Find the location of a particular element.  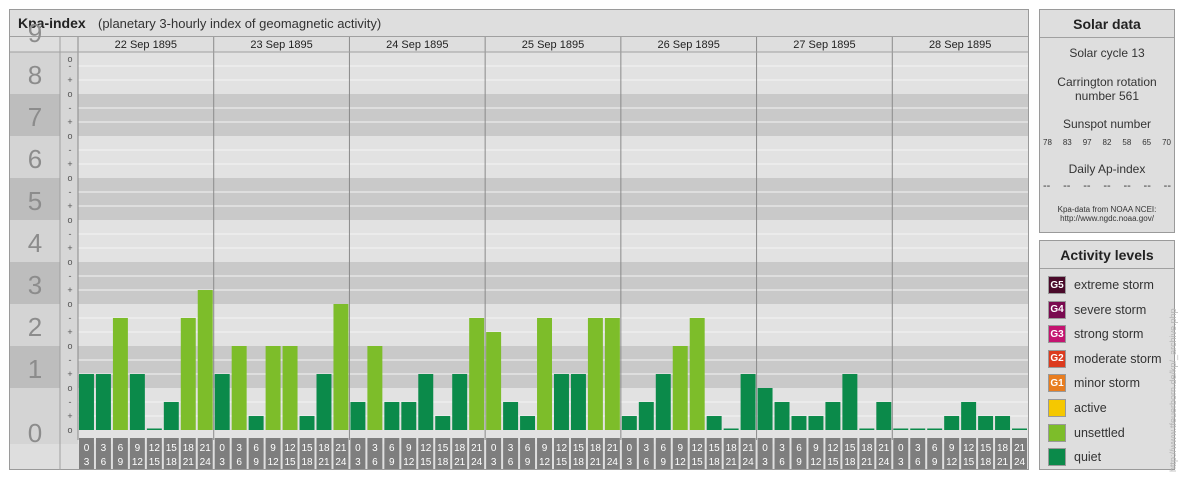

source-link: http://www.ngdc.noaa.gov/ is located at coordinates (1107, 218).